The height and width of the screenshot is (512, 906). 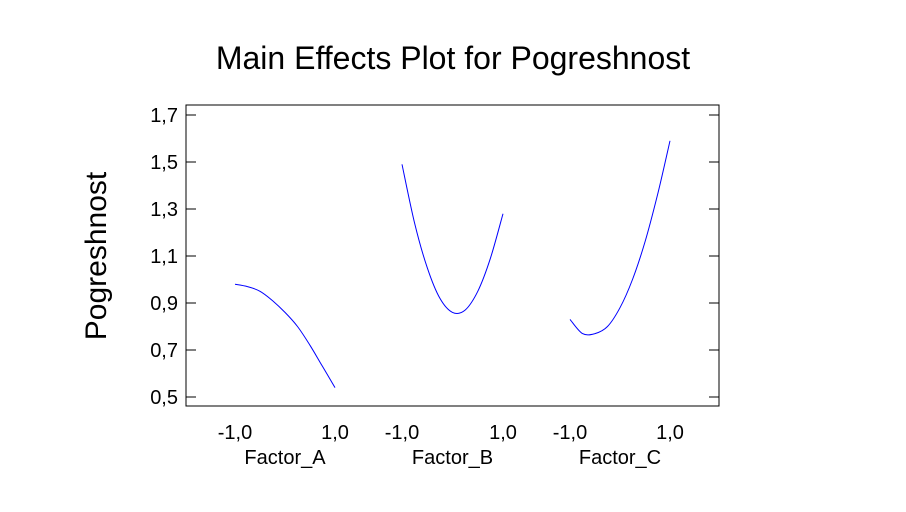 What do you see at coordinates (452, 239) in the screenshot?
I see `series-line-factor-b` at bounding box center [452, 239].